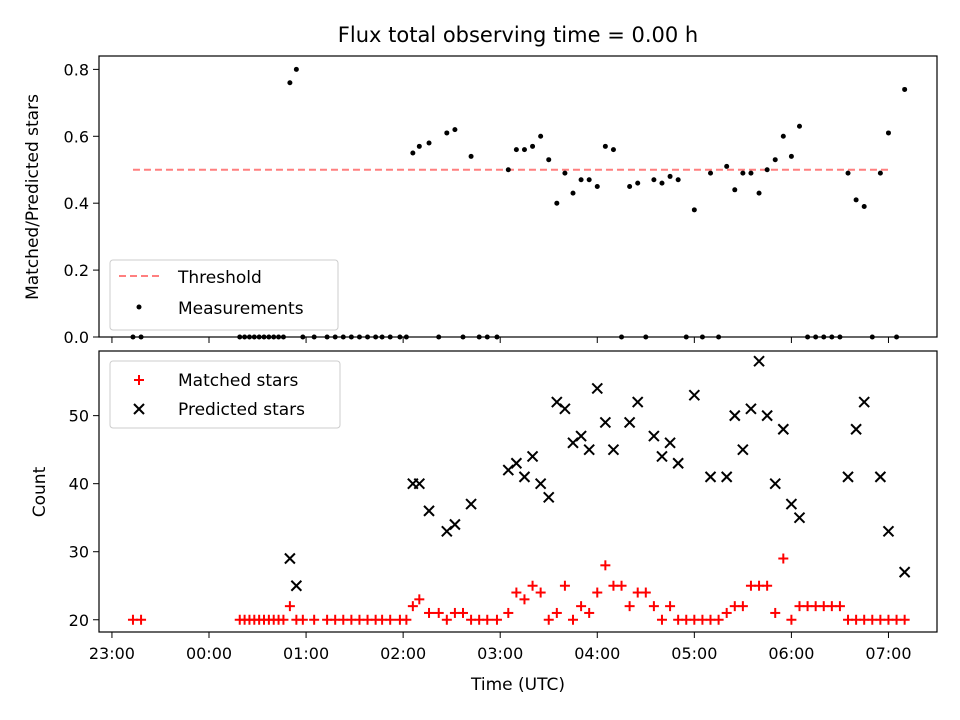 The width and height of the screenshot is (960, 720). What do you see at coordinates (517, 685) in the screenshot?
I see `x-axis-label: Time (UTC)` at bounding box center [517, 685].